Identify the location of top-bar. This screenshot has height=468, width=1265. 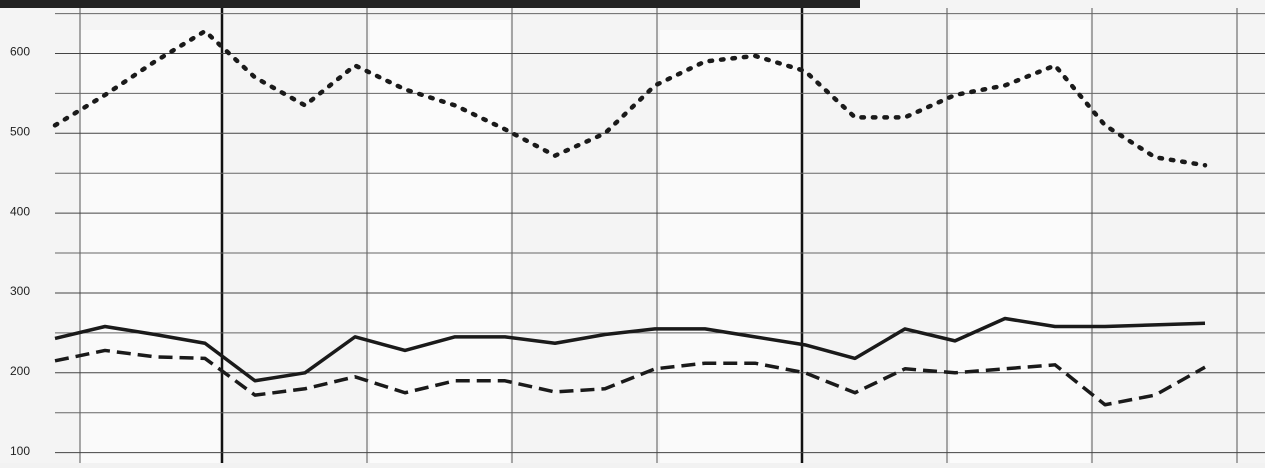
(430, 4).